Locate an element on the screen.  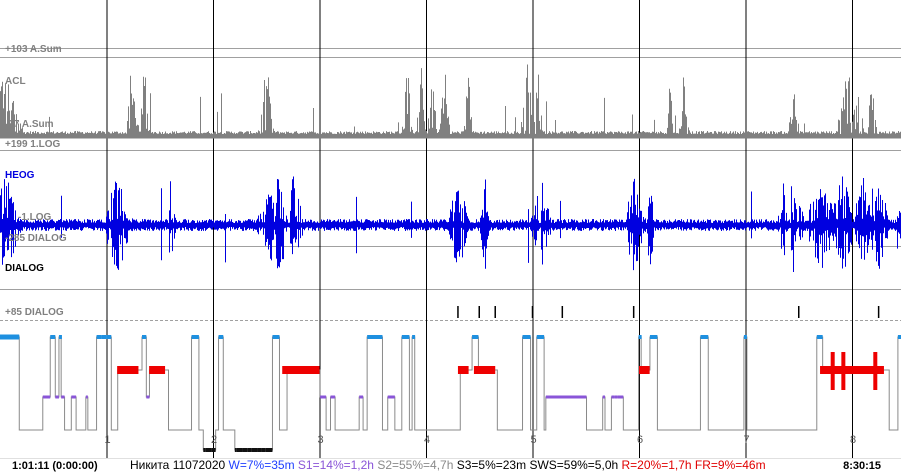
summary-item: FR=9%=46m is located at coordinates (730, 465).